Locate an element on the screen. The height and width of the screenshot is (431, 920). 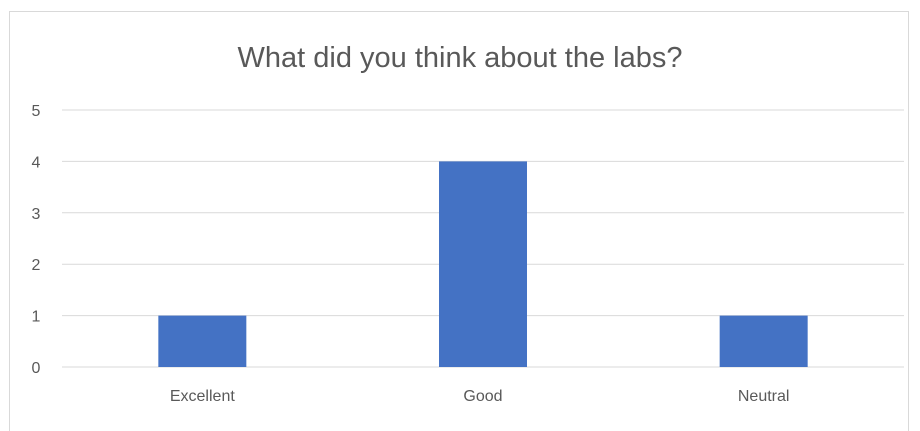
y-tick-label: 3 is located at coordinates (36, 214).